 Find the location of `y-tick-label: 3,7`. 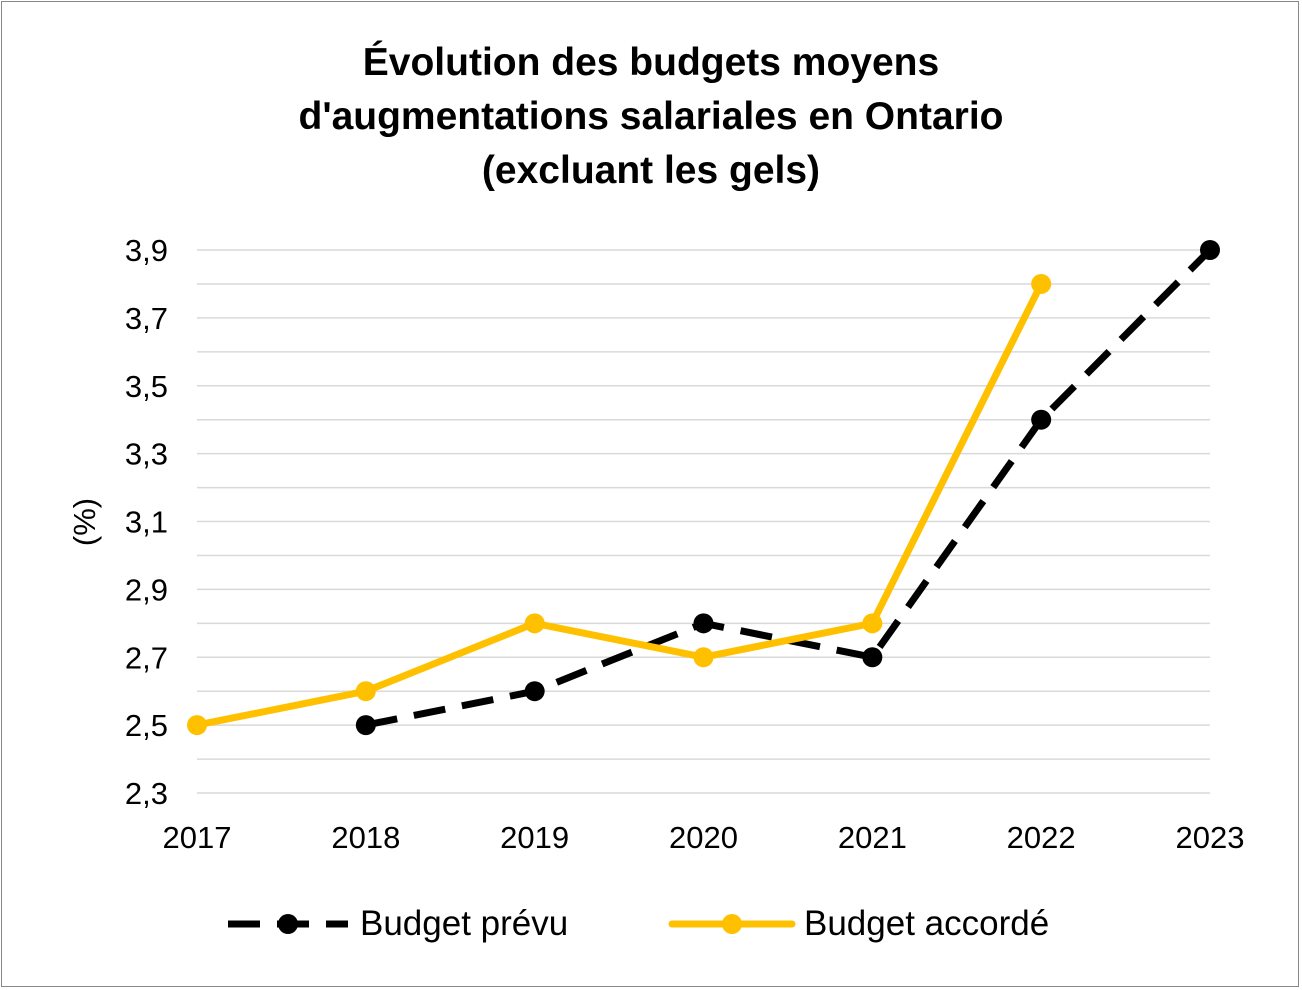

y-tick-label: 3,7 is located at coordinates (146, 318).